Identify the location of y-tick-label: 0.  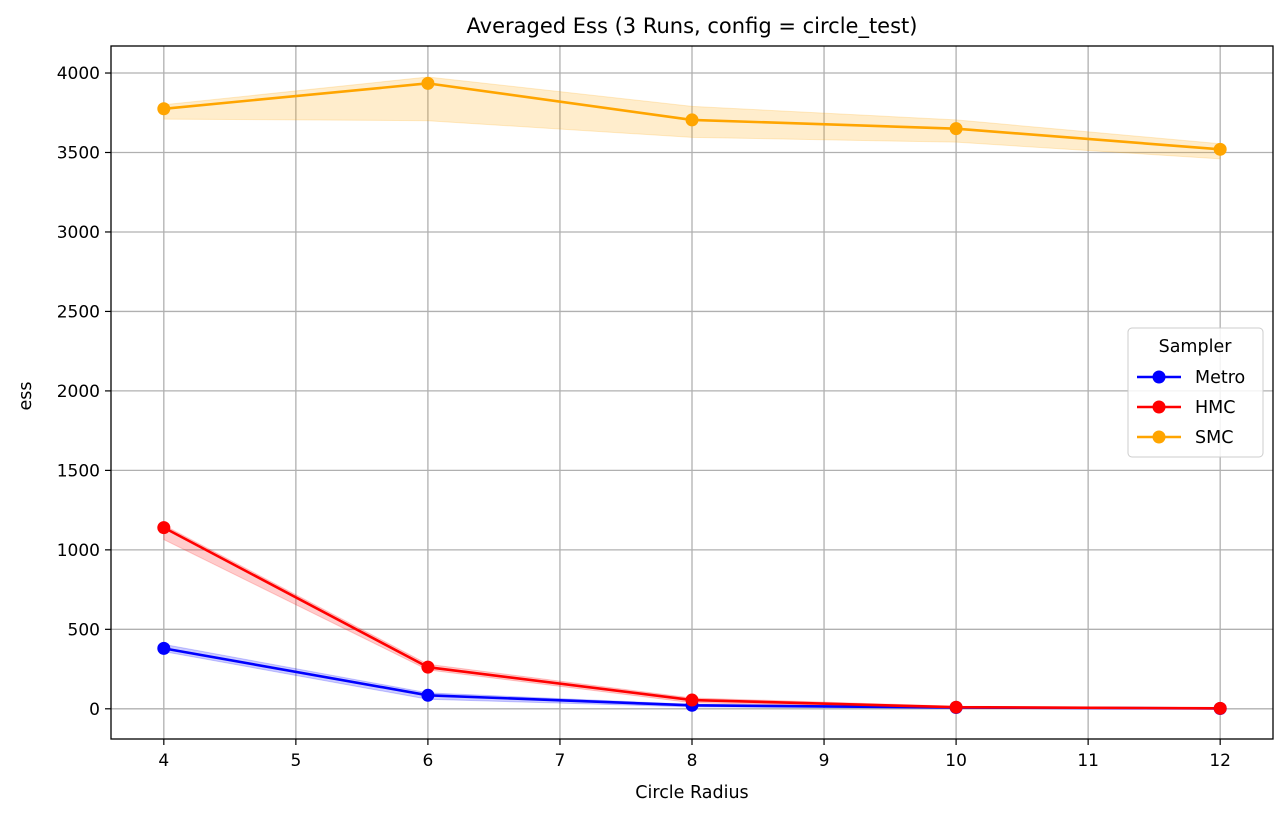
(94, 710).